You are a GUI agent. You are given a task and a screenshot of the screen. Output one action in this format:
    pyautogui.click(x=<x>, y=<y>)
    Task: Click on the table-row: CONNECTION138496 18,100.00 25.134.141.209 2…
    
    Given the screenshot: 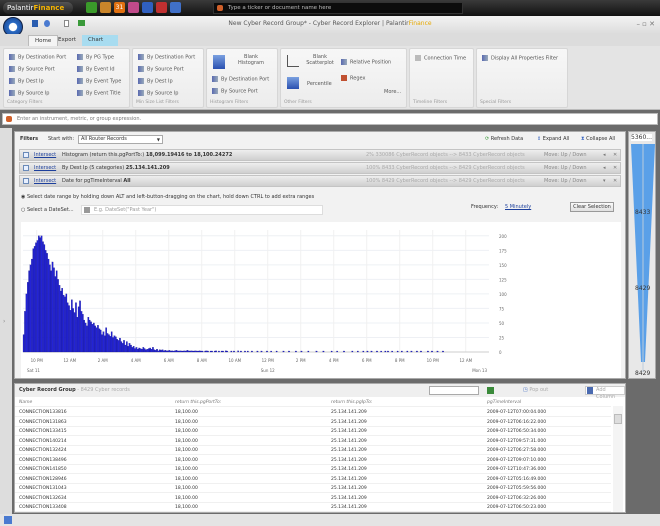 What is the action you would take?
    pyautogui.click(x=313, y=460)
    